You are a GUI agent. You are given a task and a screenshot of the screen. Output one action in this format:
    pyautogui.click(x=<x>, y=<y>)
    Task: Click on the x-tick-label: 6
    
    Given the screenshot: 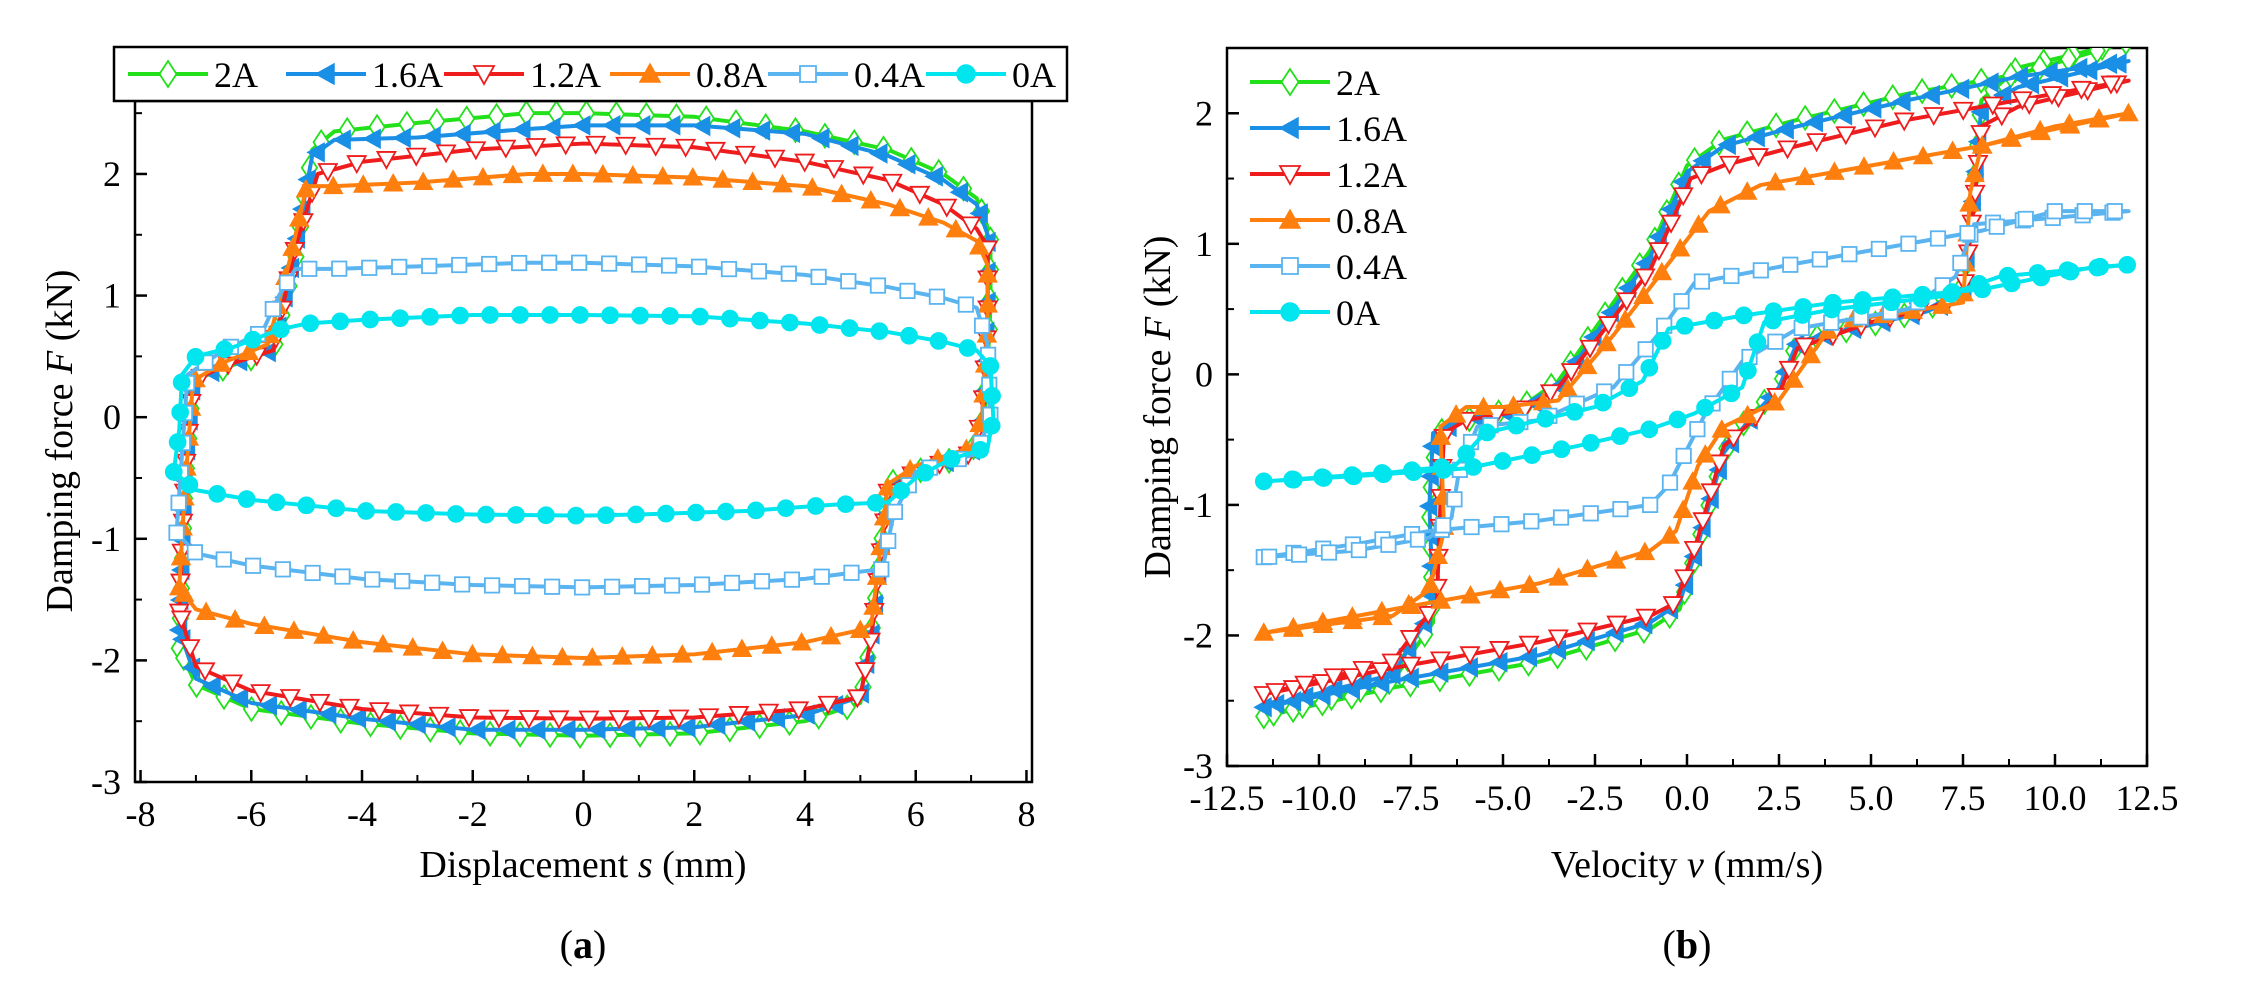 What is the action you would take?
    pyautogui.click(x=916, y=814)
    